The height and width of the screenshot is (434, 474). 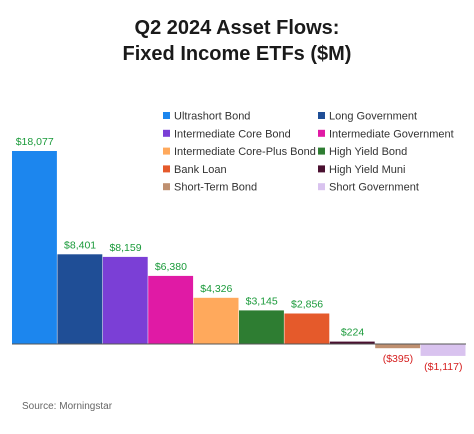 What do you see at coordinates (443, 367) in the screenshot?
I see `data-label: ($1,117)` at bounding box center [443, 367].